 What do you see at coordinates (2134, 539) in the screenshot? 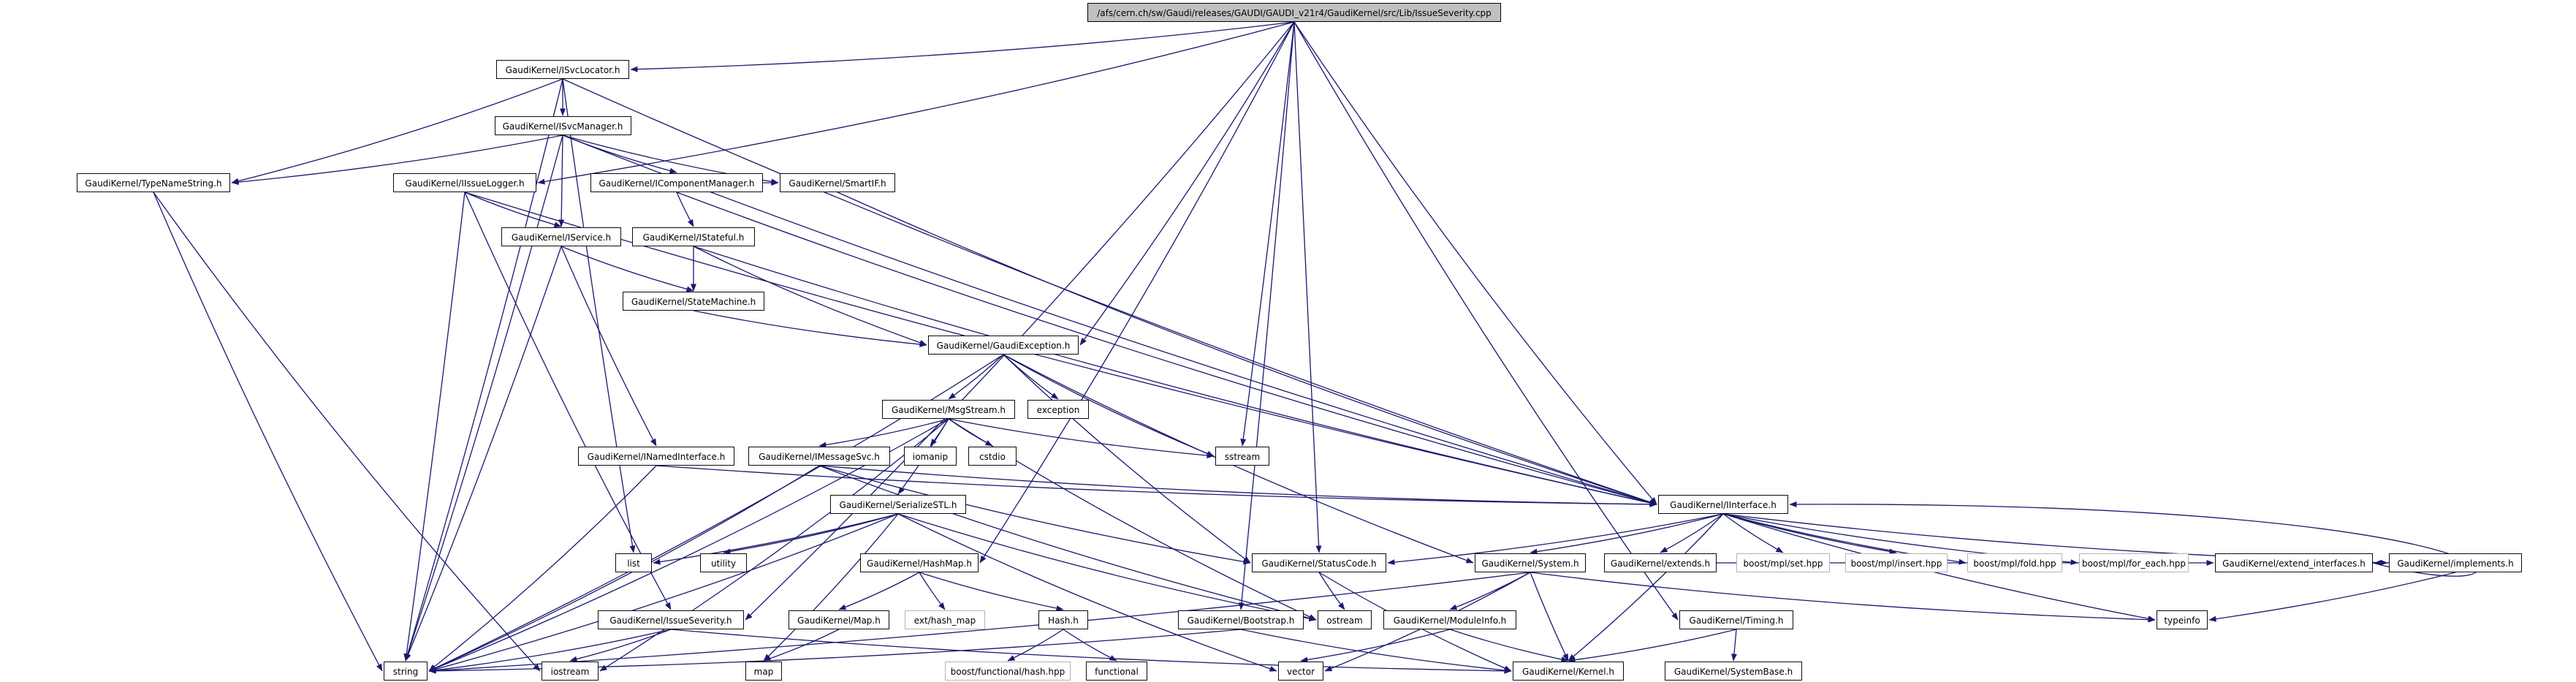
I see `edge-extend_interfaces-iinterface` at bounding box center [2134, 539].